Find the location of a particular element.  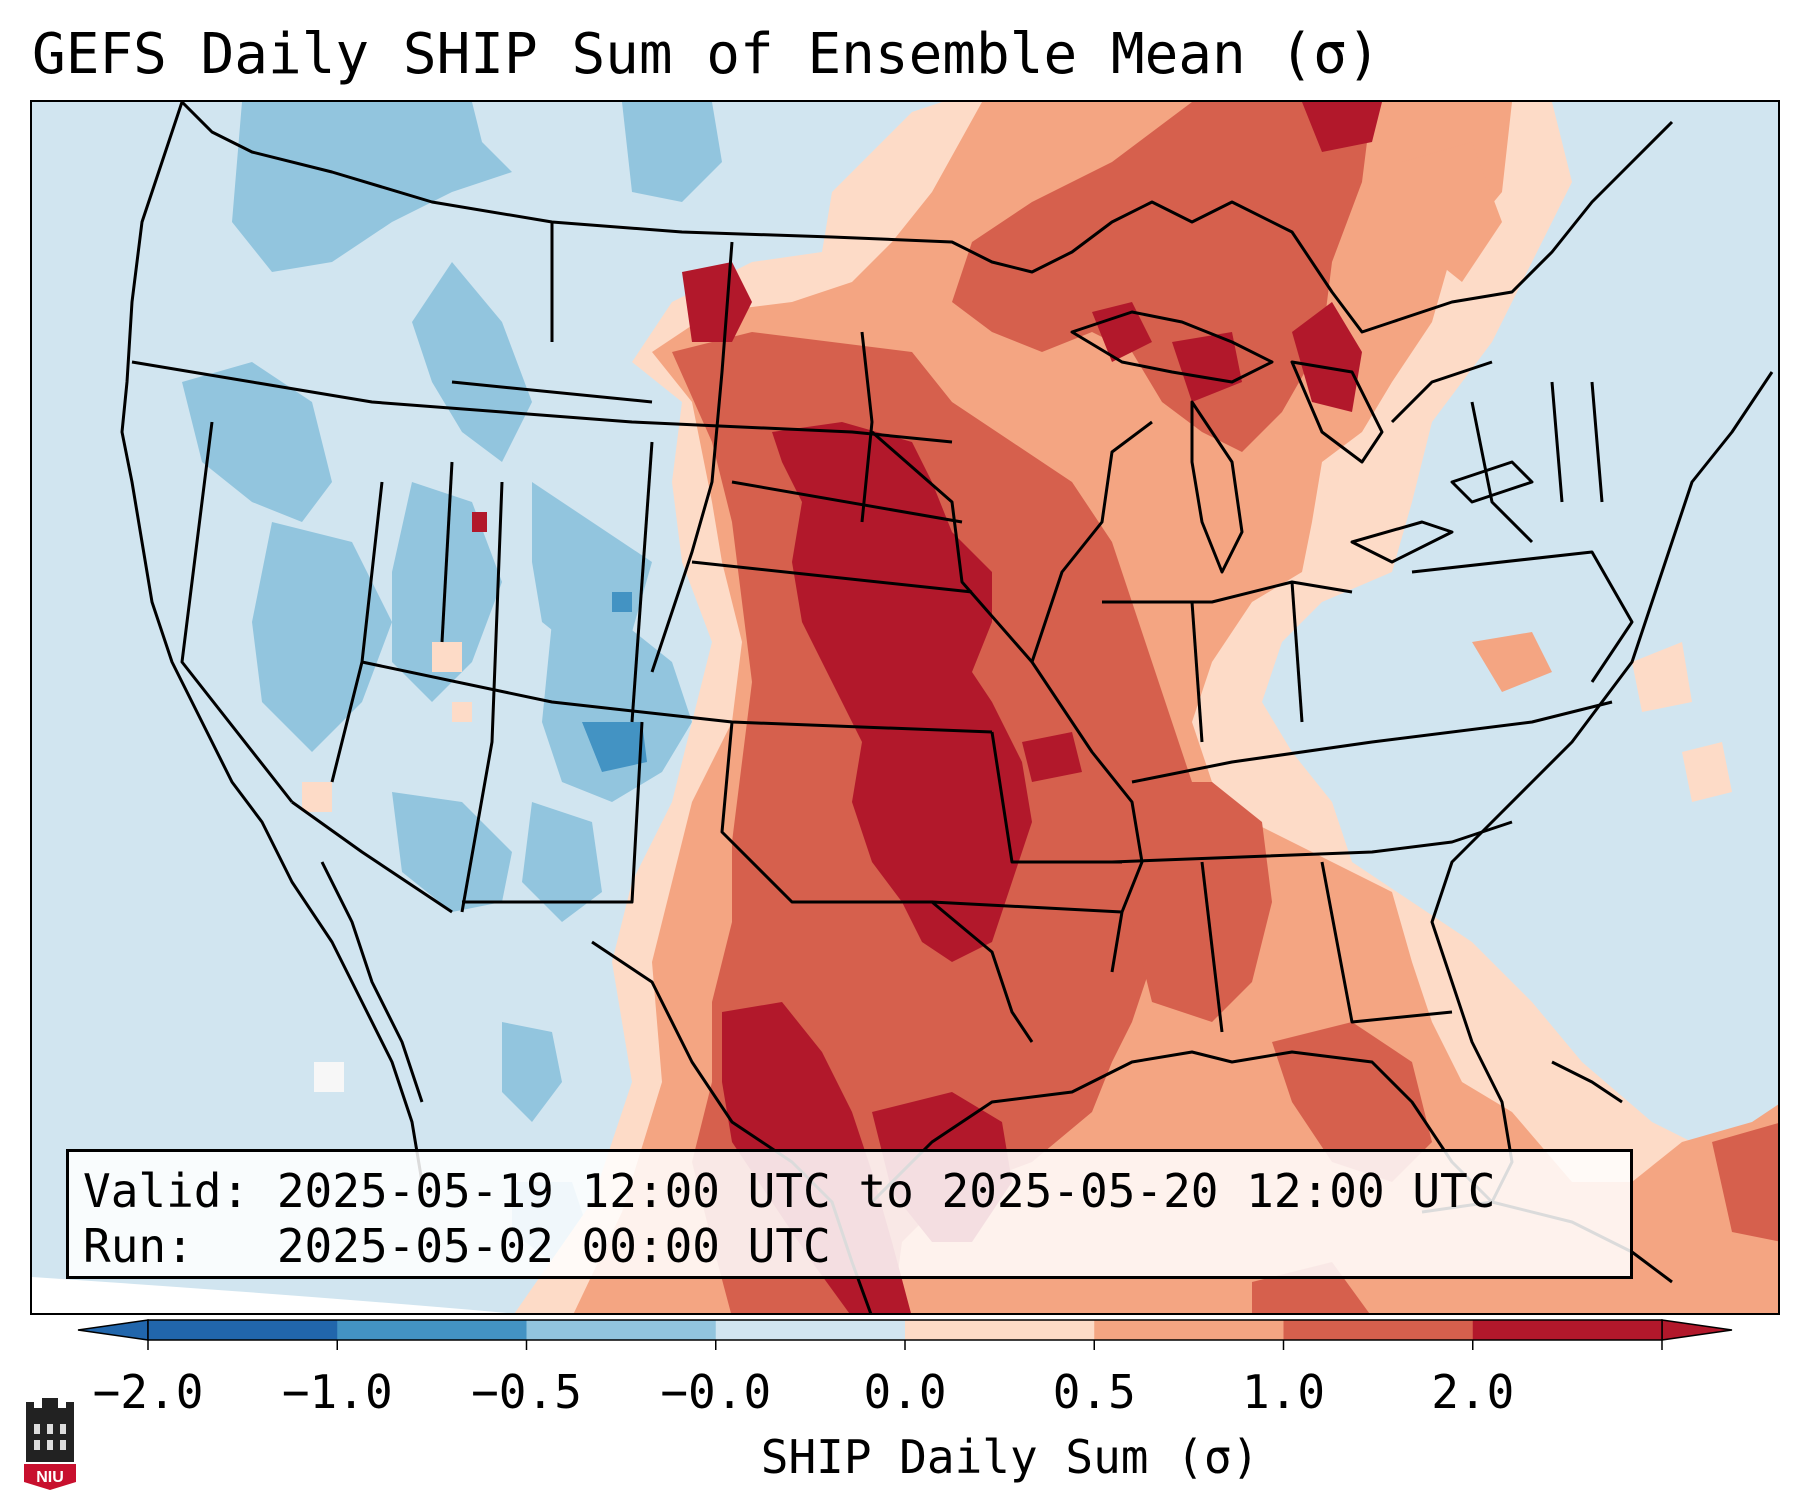

svg-text: NIU is located at coordinates (50, 1477).